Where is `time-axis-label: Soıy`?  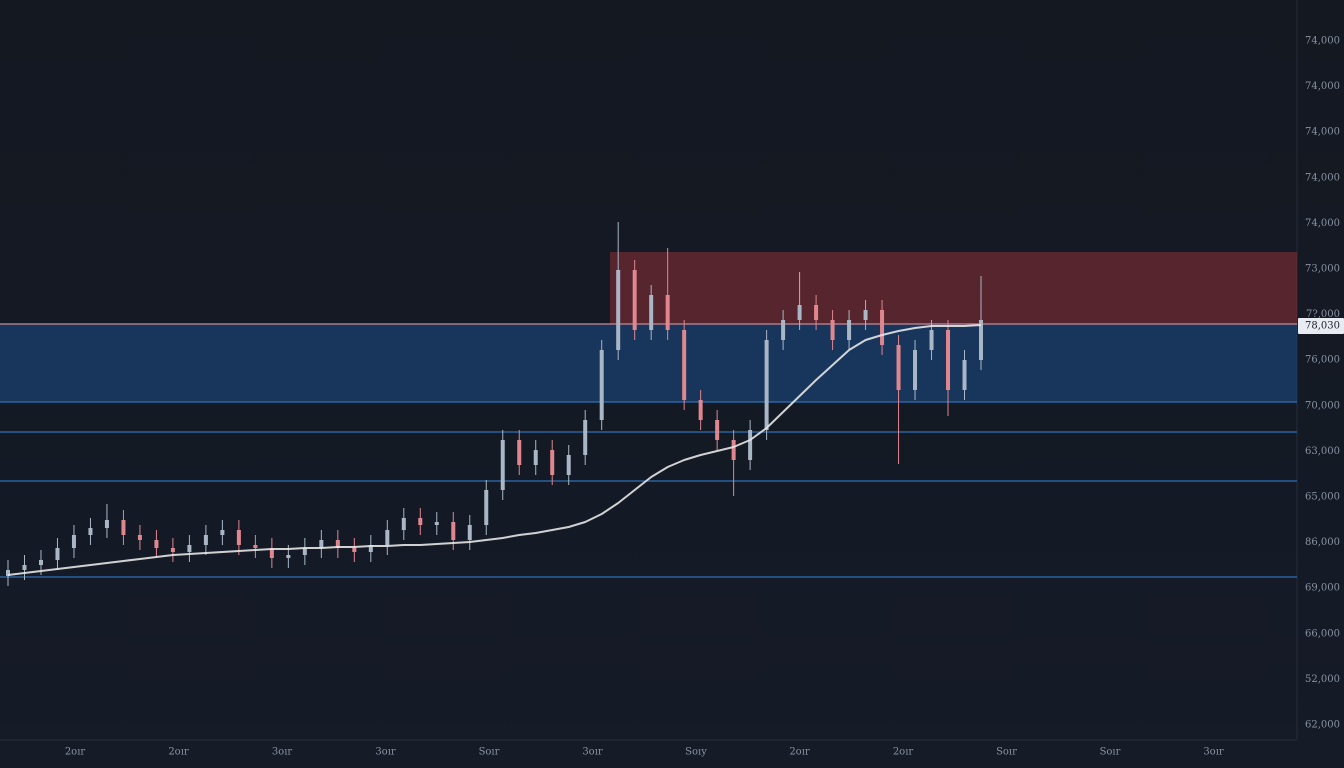
time-axis-label: Soıy is located at coordinates (696, 752).